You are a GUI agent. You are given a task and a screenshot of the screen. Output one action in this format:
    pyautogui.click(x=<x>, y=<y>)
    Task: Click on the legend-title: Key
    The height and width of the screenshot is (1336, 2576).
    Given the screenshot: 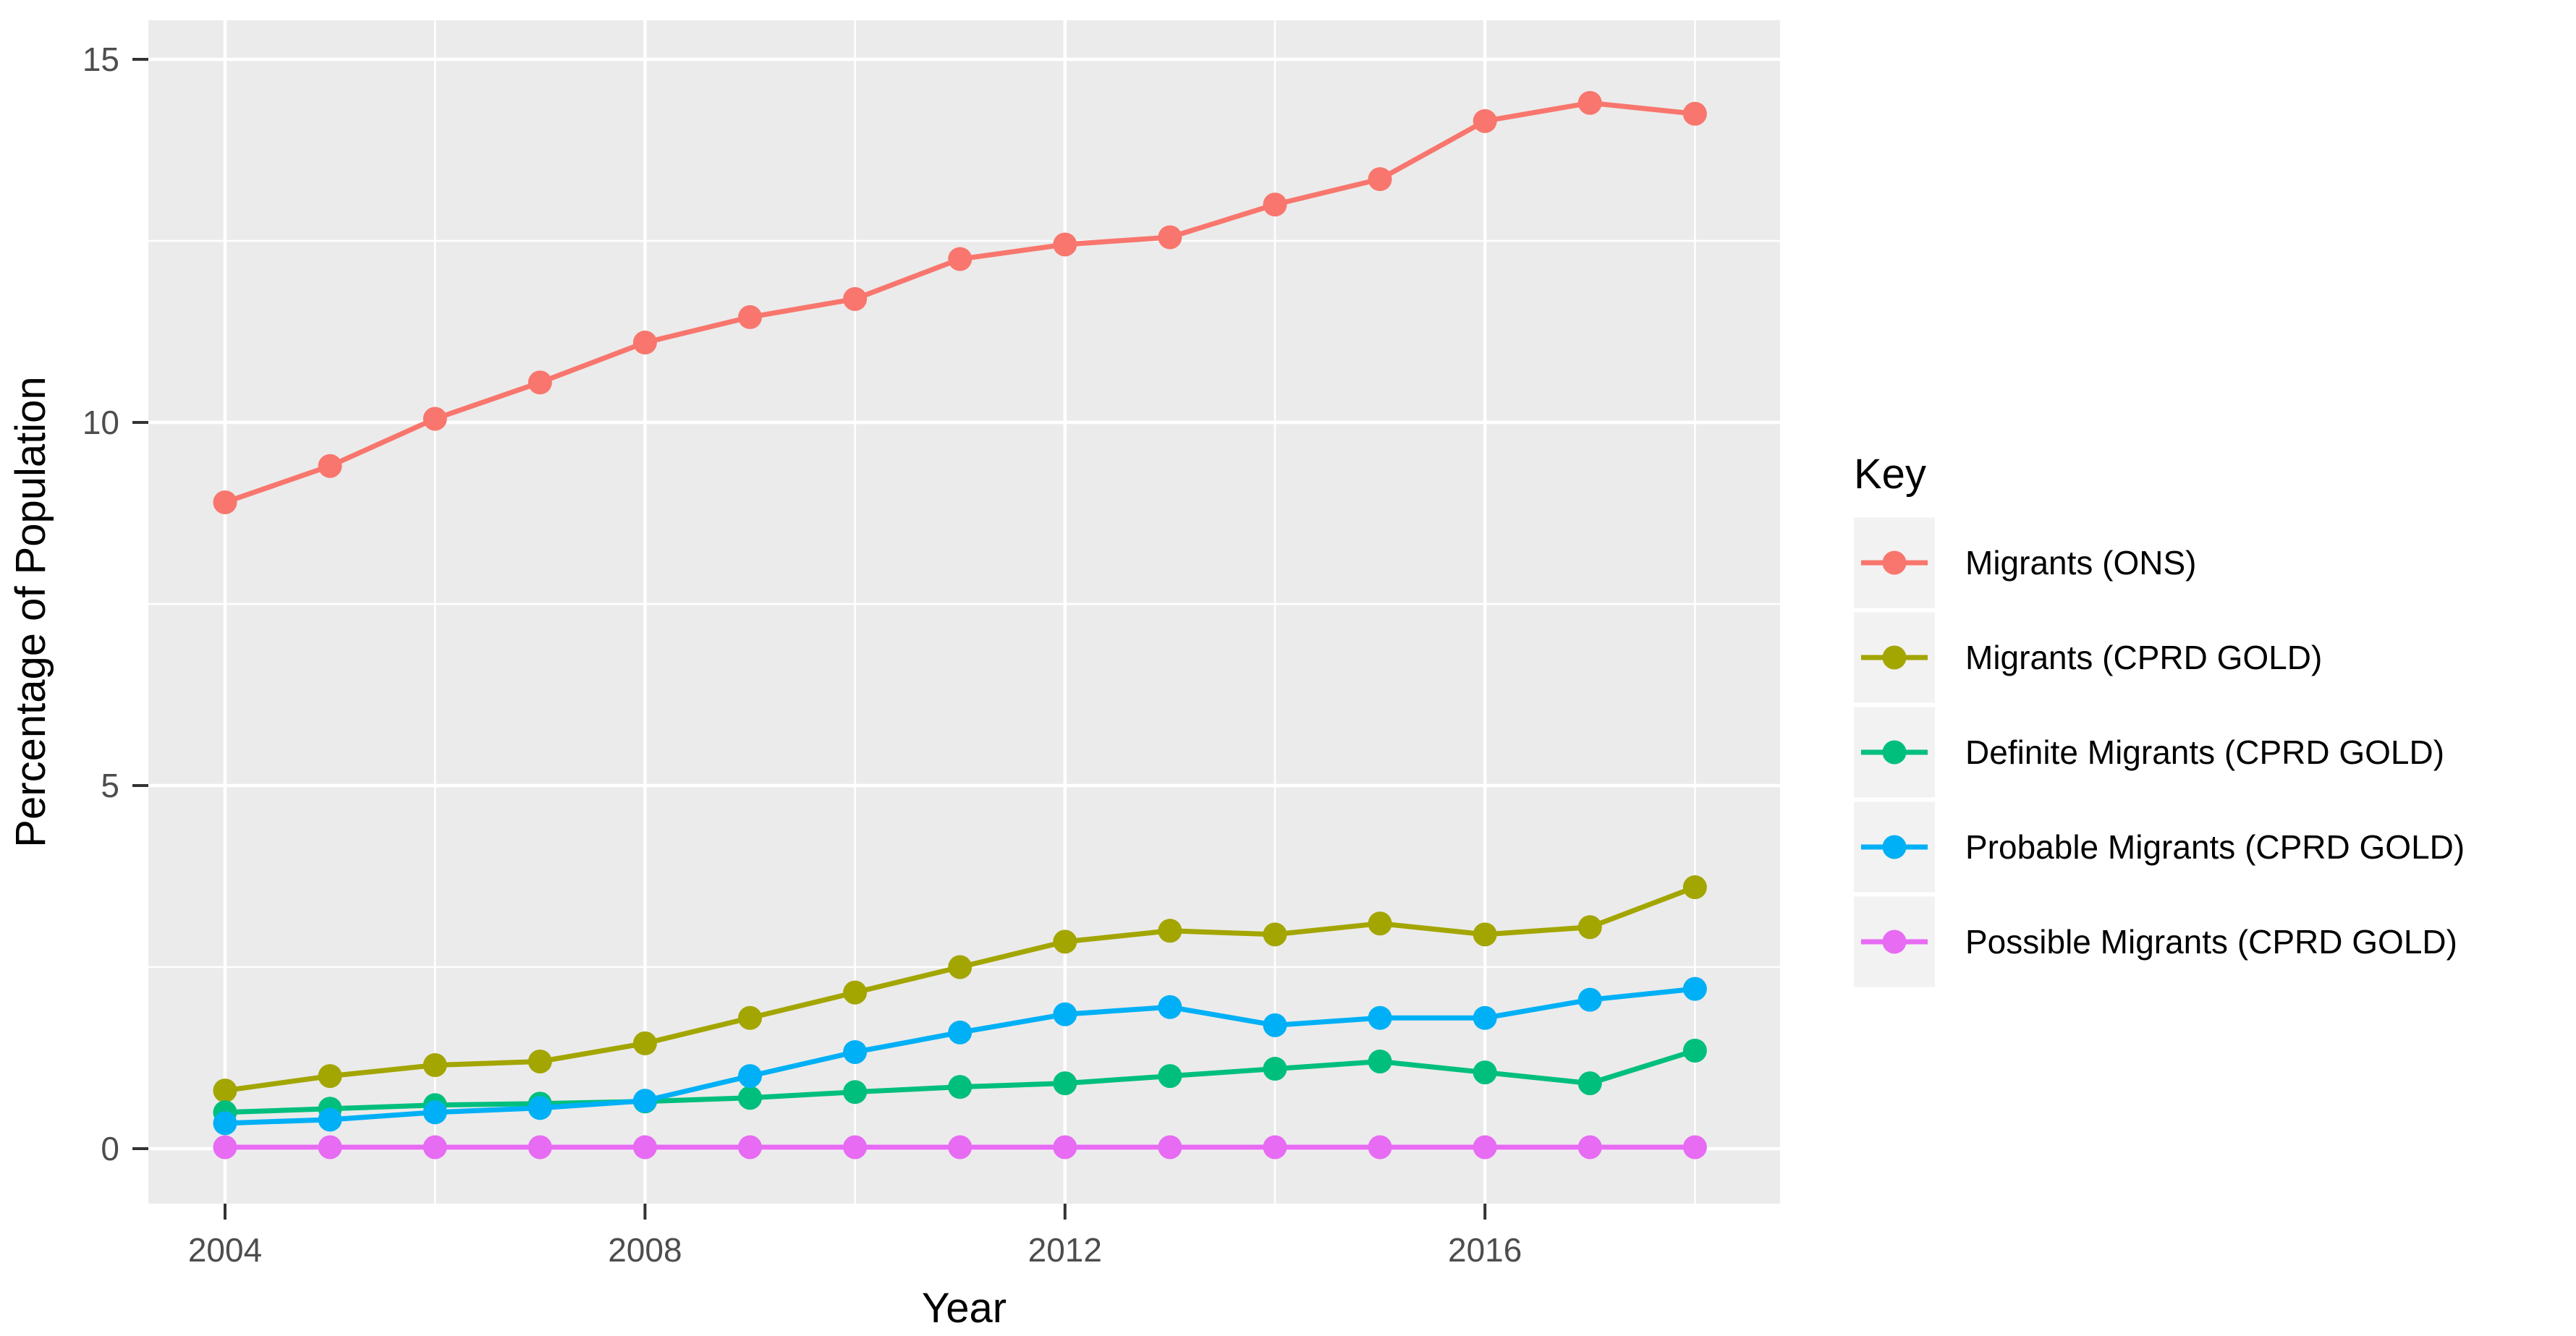 What is the action you would take?
    pyautogui.click(x=1890, y=474)
    